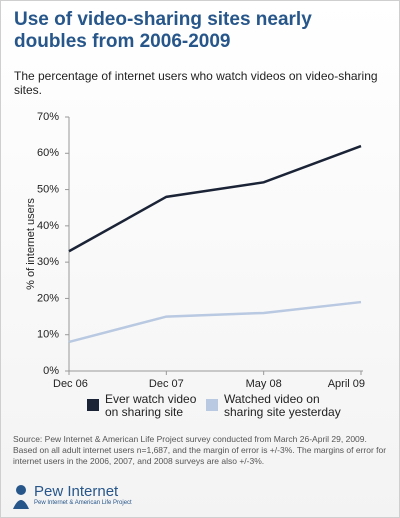 The height and width of the screenshot is (518, 400). What do you see at coordinates (264, 384) in the screenshot?
I see `x-tick-label: May 08` at bounding box center [264, 384].